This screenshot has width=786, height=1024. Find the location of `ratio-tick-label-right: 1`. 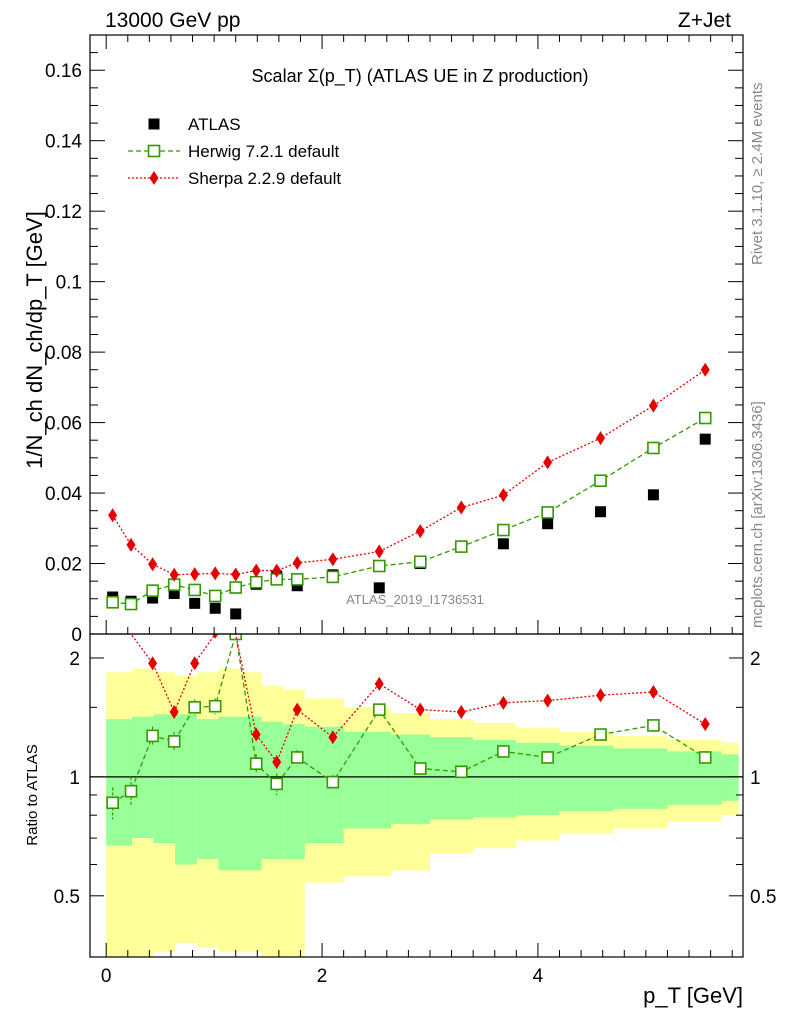

ratio-tick-label-right: 1 is located at coordinates (755, 778).